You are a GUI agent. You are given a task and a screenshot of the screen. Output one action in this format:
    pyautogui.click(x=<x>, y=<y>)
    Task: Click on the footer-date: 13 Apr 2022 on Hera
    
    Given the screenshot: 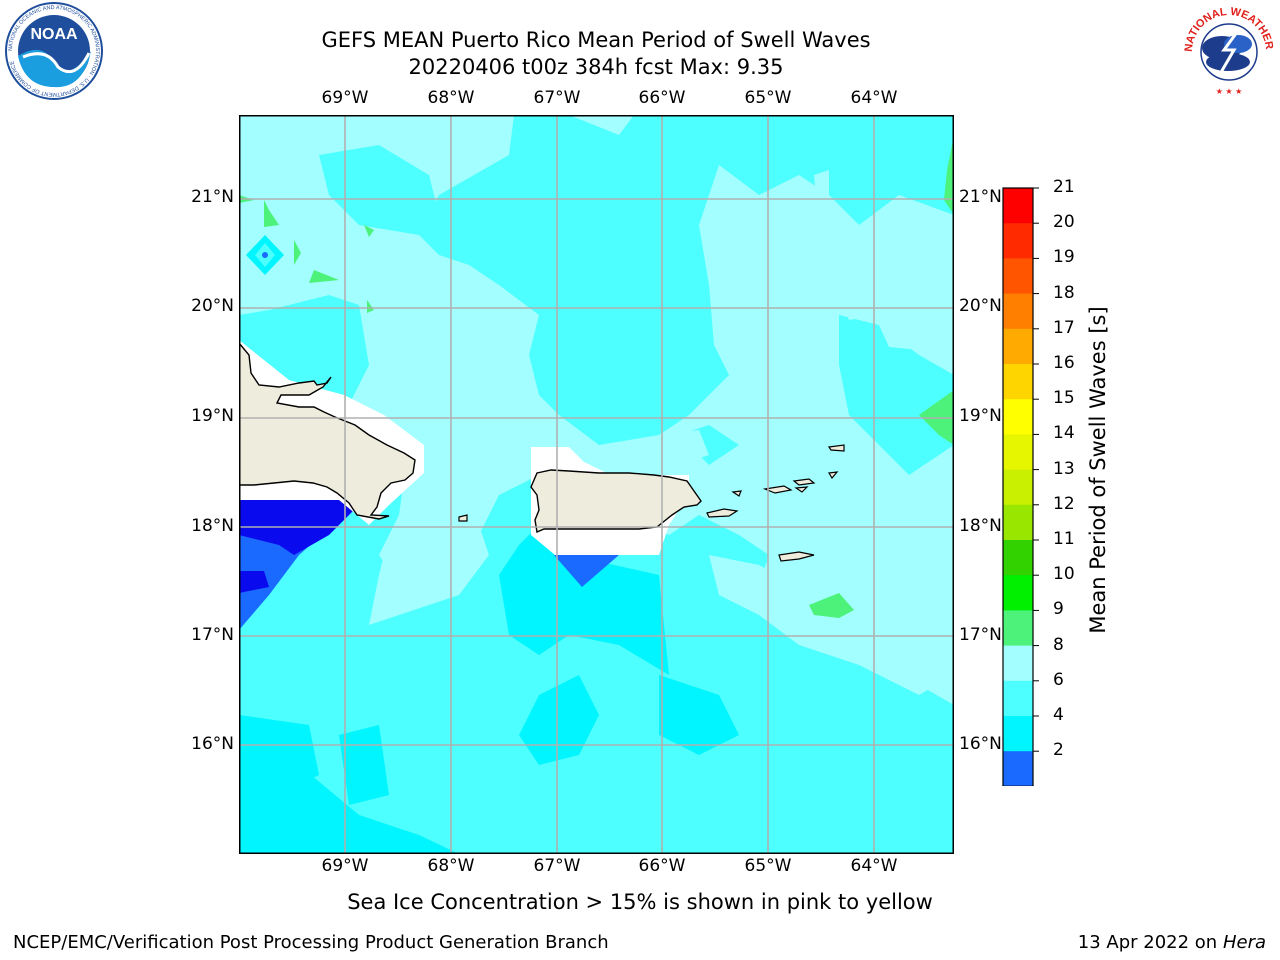 What is the action you would take?
    pyautogui.click(x=1171, y=942)
    